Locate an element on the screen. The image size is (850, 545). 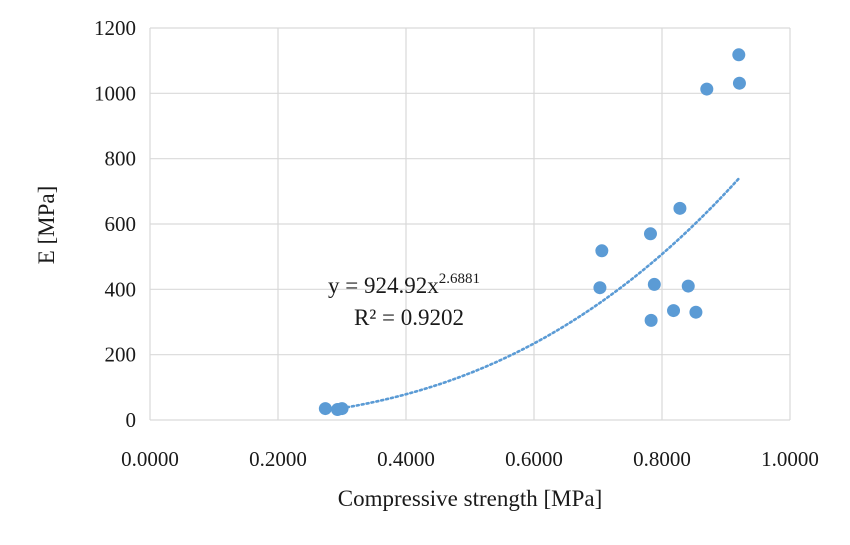
x-tick-label: 0.4000 is located at coordinates (406, 459).